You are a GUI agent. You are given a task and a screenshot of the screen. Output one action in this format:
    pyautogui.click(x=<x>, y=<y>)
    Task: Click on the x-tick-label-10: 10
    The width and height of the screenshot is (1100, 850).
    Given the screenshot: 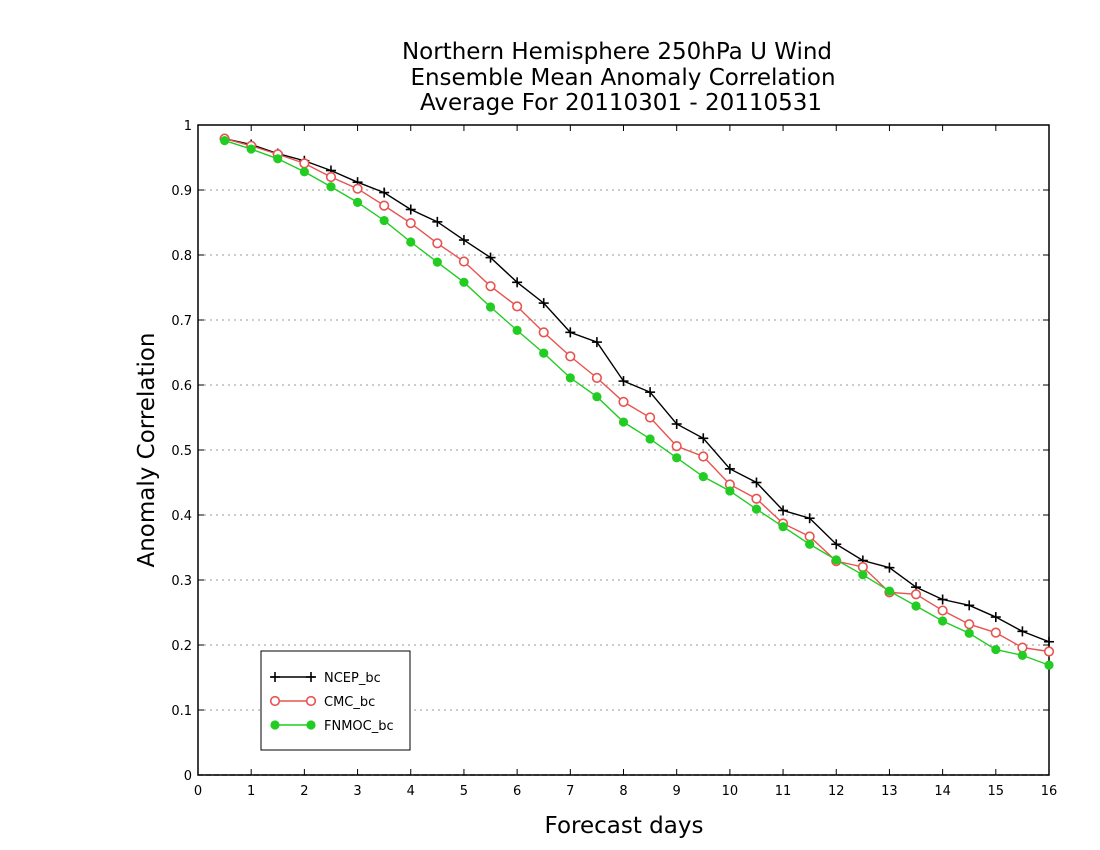 What is the action you would take?
    pyautogui.click(x=730, y=791)
    